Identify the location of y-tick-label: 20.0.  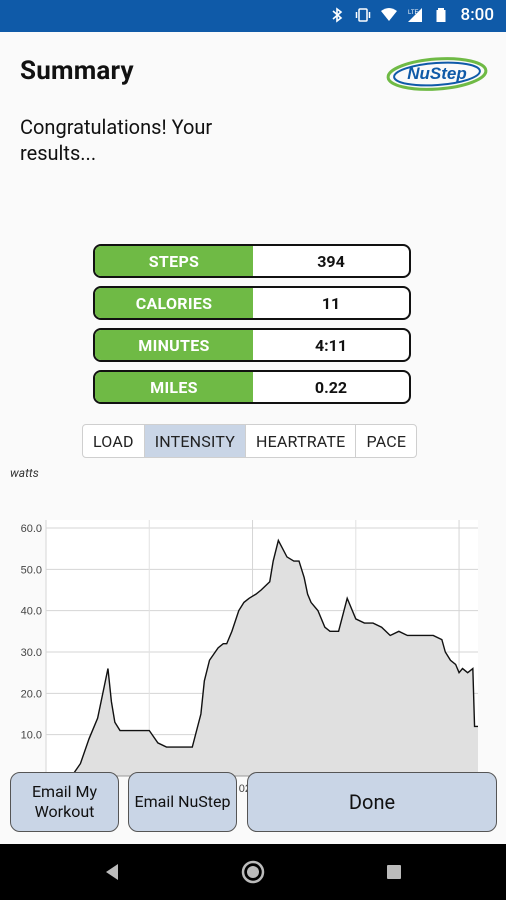
(31, 694).